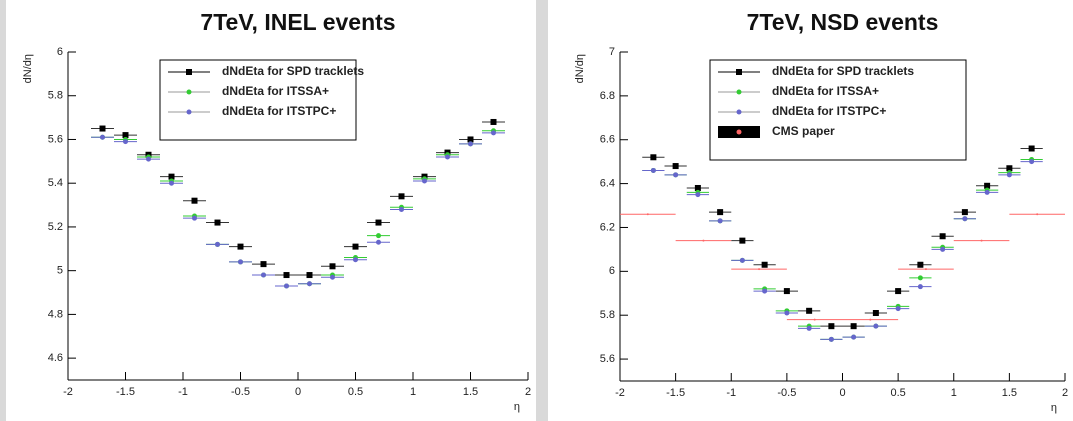 The height and width of the screenshot is (421, 1073). Describe the element at coordinates (607, 96) in the screenshot. I see `y-tick-label: 6.8` at that location.